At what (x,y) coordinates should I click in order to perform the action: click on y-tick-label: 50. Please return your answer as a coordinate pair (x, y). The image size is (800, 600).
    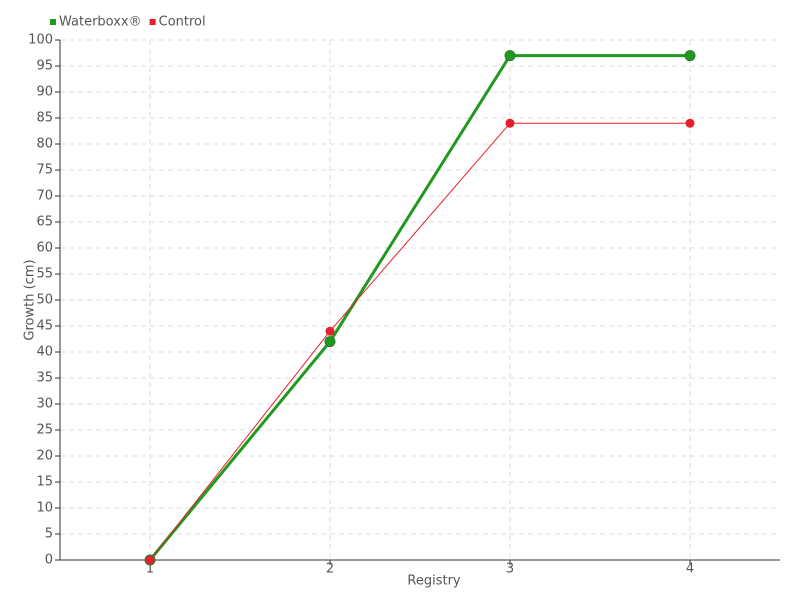
    Looking at the image, I should click on (44, 300).